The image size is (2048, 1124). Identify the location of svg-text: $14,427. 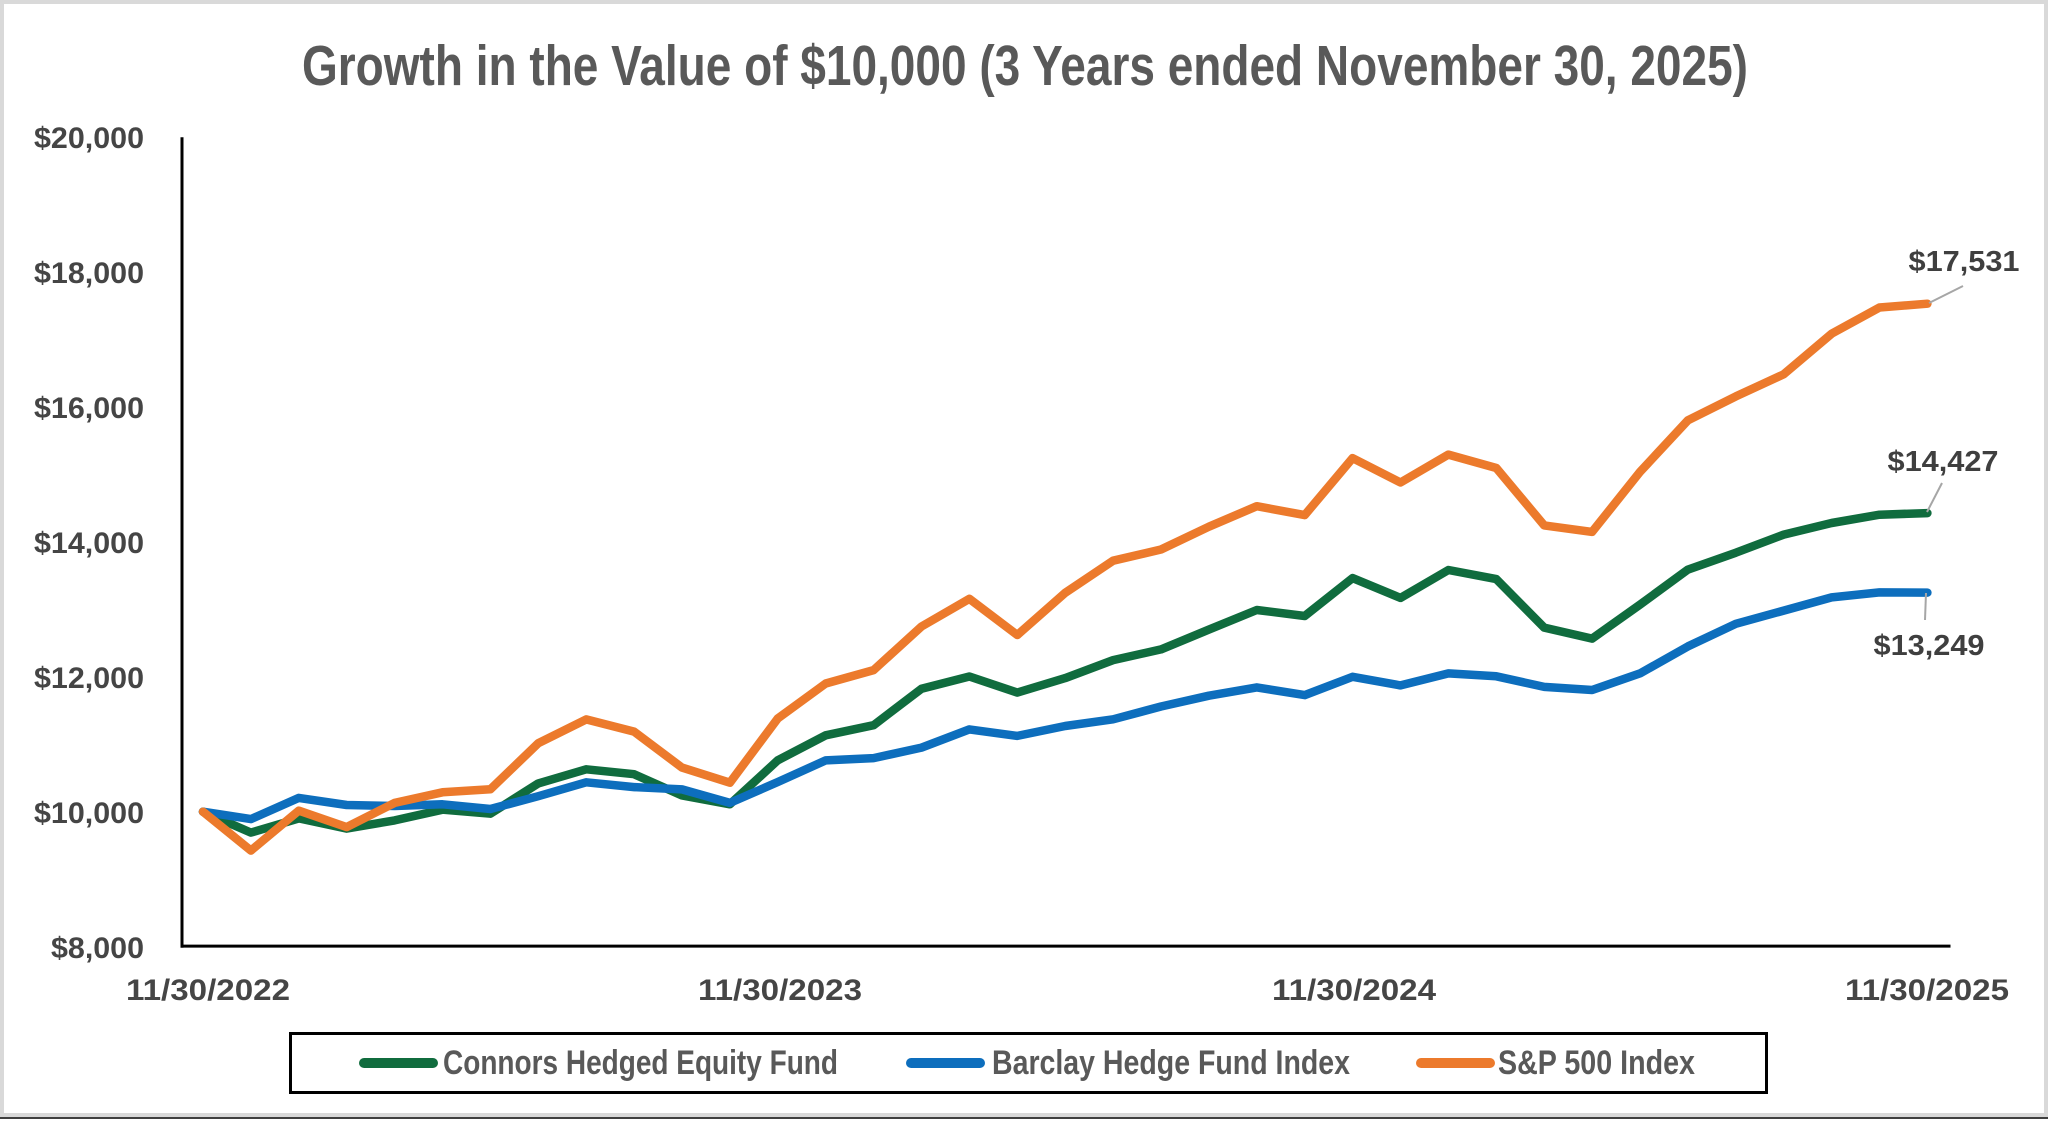
(1943, 462).